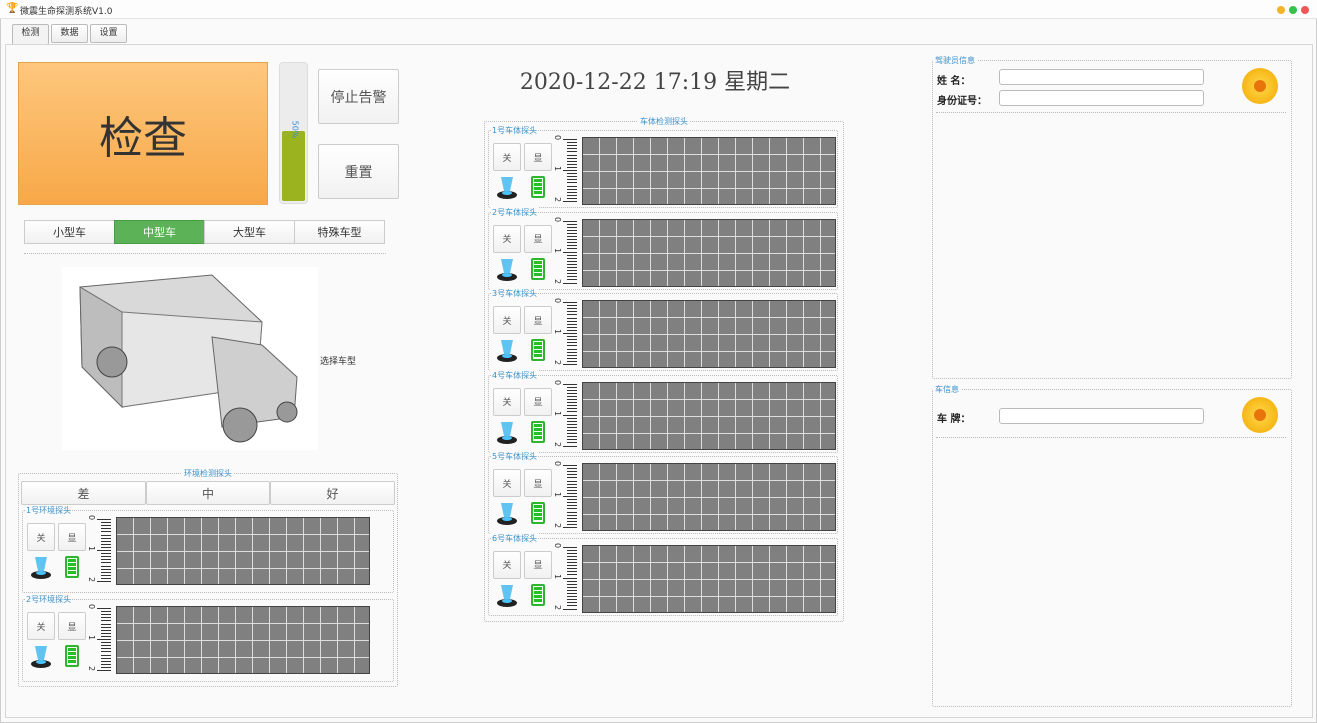 Image resolution: width=1317 pixels, height=723 pixels. What do you see at coordinates (954, 419) in the screenshot?
I see `plate-label: 车 牌：` at bounding box center [954, 419].